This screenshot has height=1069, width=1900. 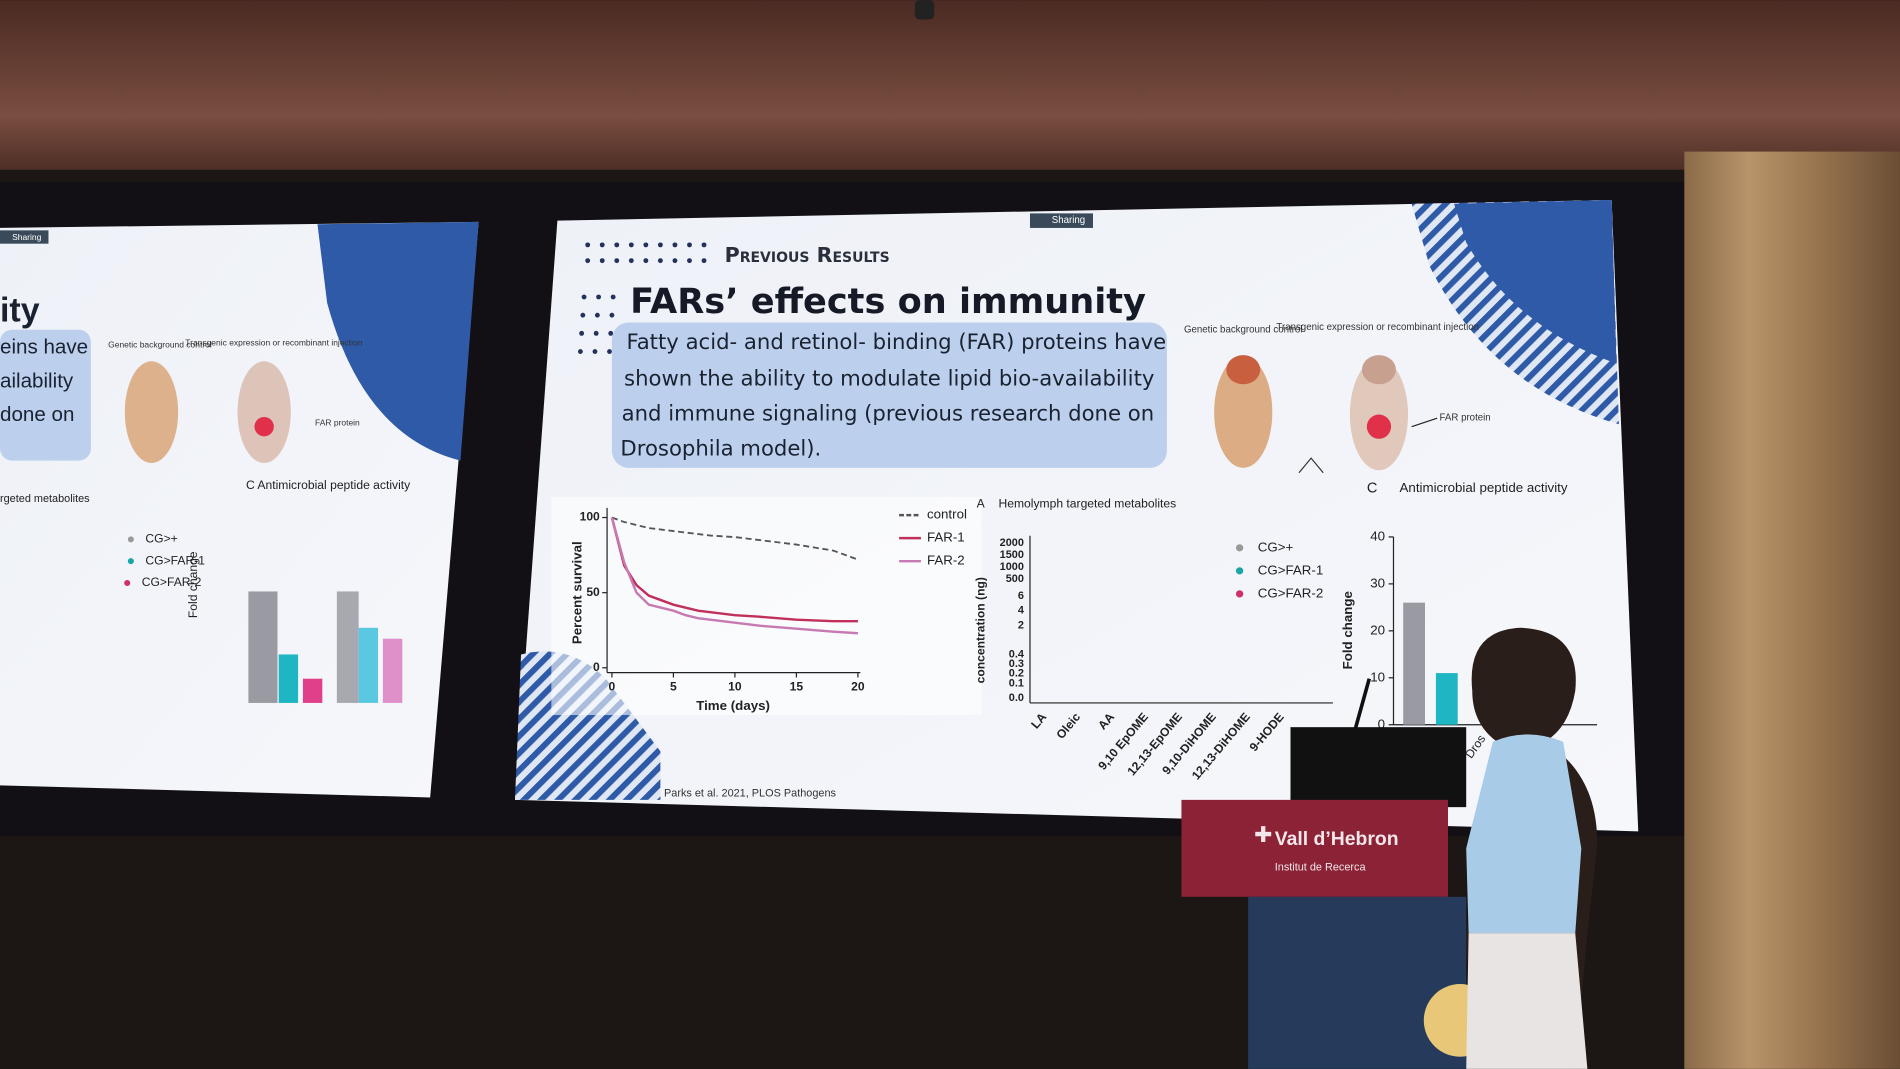 I want to click on chart-bg, so click(x=766, y=606).